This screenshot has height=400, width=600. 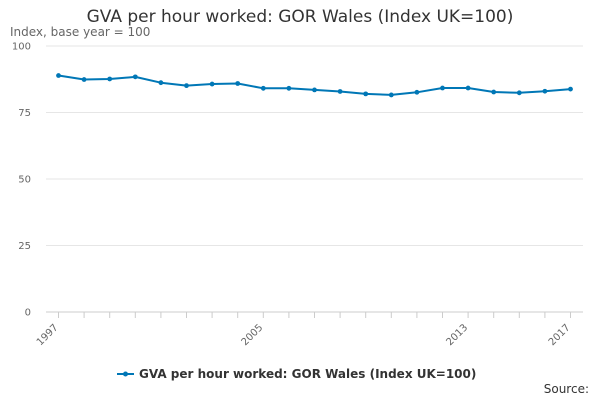 What do you see at coordinates (125, 374) in the screenshot?
I see `legend-marker` at bounding box center [125, 374].